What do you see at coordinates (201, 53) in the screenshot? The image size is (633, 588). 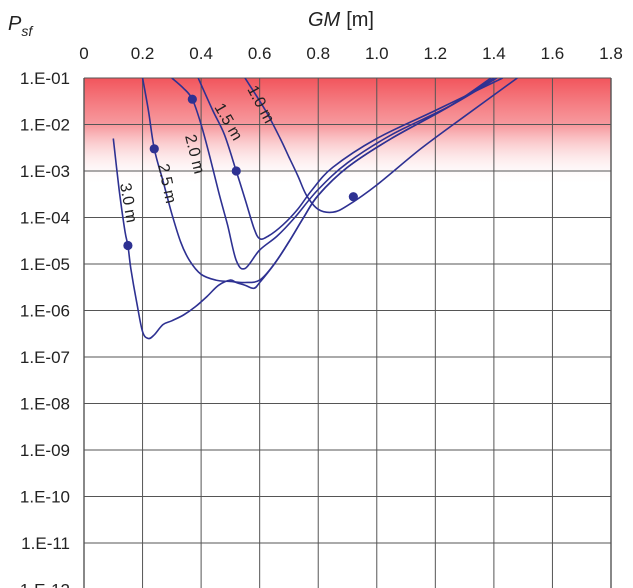 I see `x-tick-label: 0.4` at bounding box center [201, 53].